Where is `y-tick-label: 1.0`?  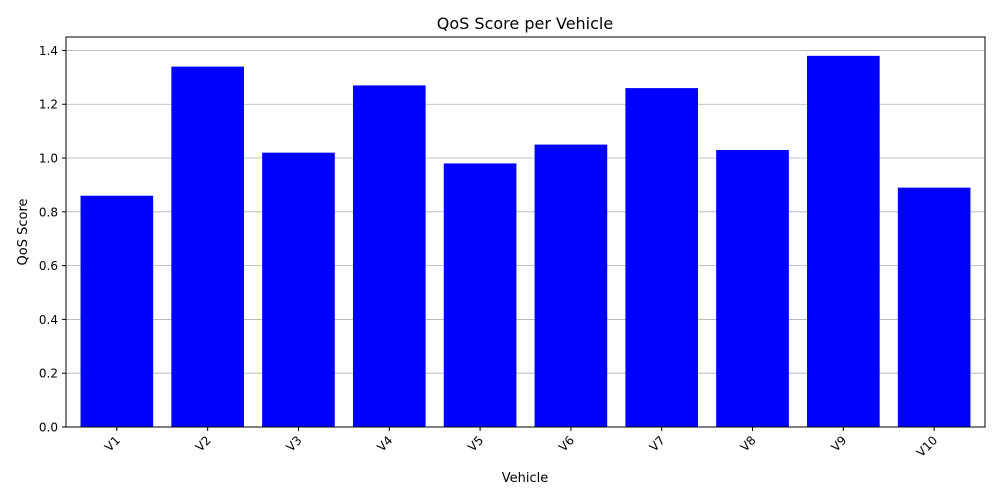 y-tick-label: 1.0 is located at coordinates (48, 159).